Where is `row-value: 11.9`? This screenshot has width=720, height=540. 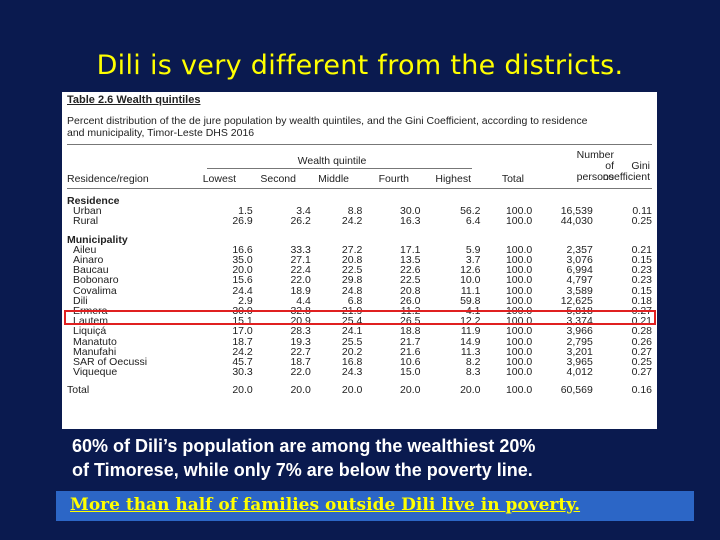 row-value: 11.9 is located at coordinates (470, 331).